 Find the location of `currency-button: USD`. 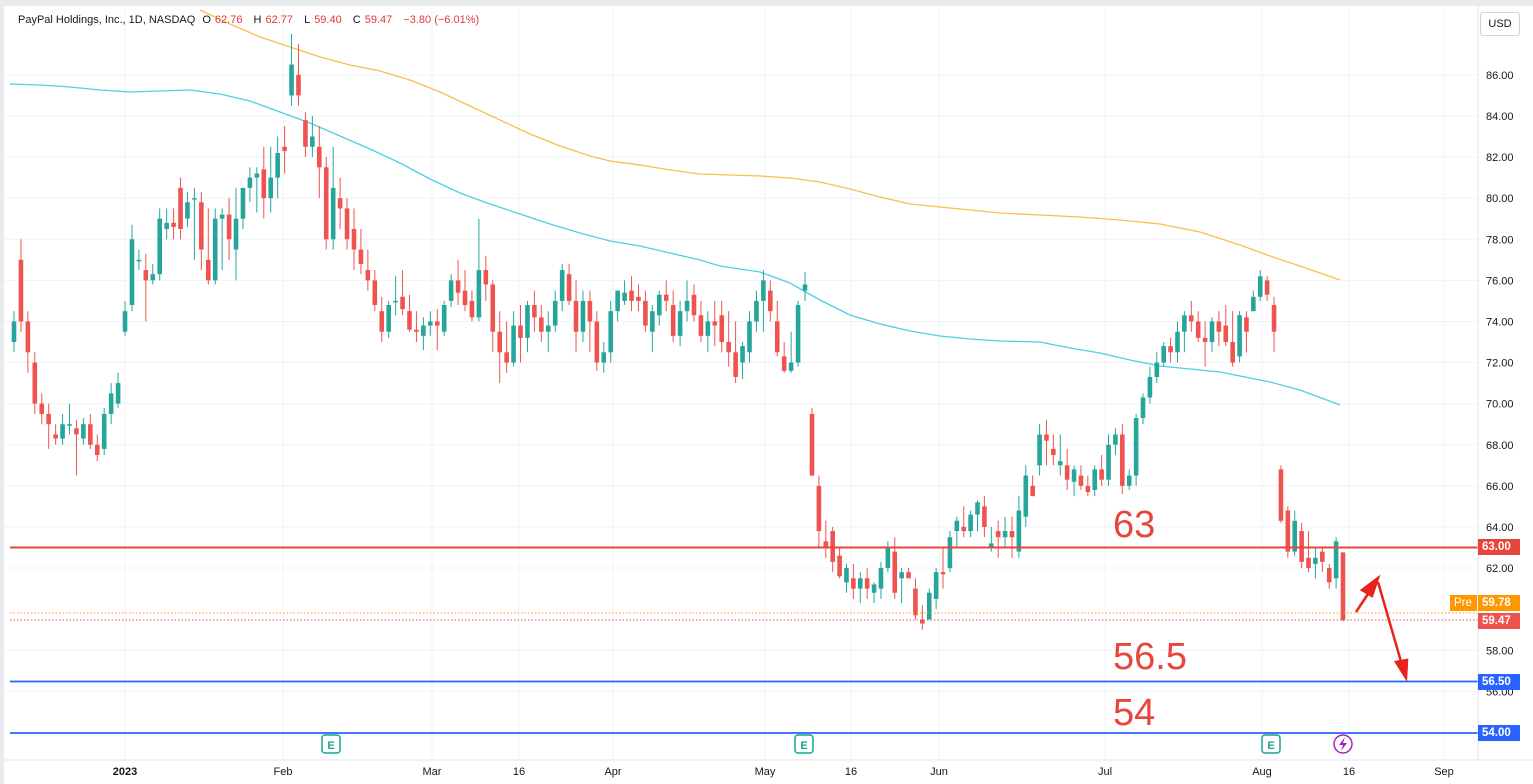

currency-button: USD is located at coordinates (1500, 24).